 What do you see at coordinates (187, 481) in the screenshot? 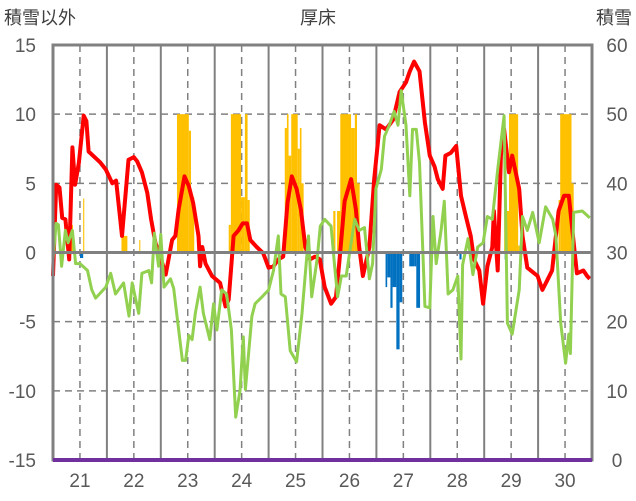
I see `x-tick-label: 23` at bounding box center [187, 481].